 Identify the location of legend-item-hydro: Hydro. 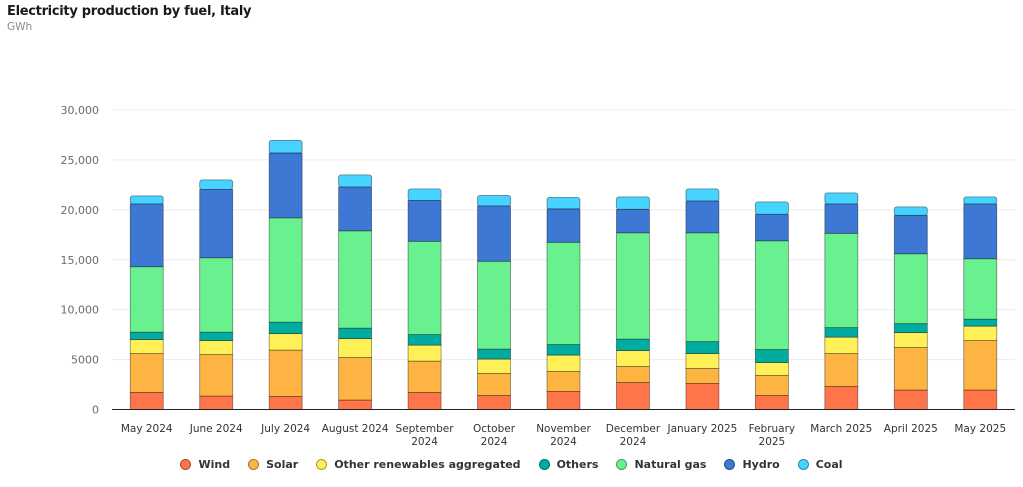
(752, 464).